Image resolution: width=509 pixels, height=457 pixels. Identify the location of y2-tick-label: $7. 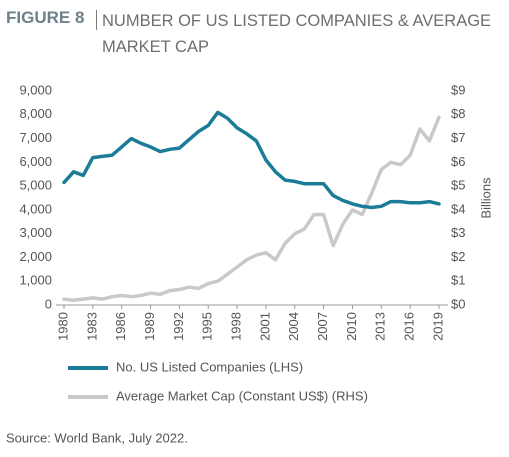
(458, 137).